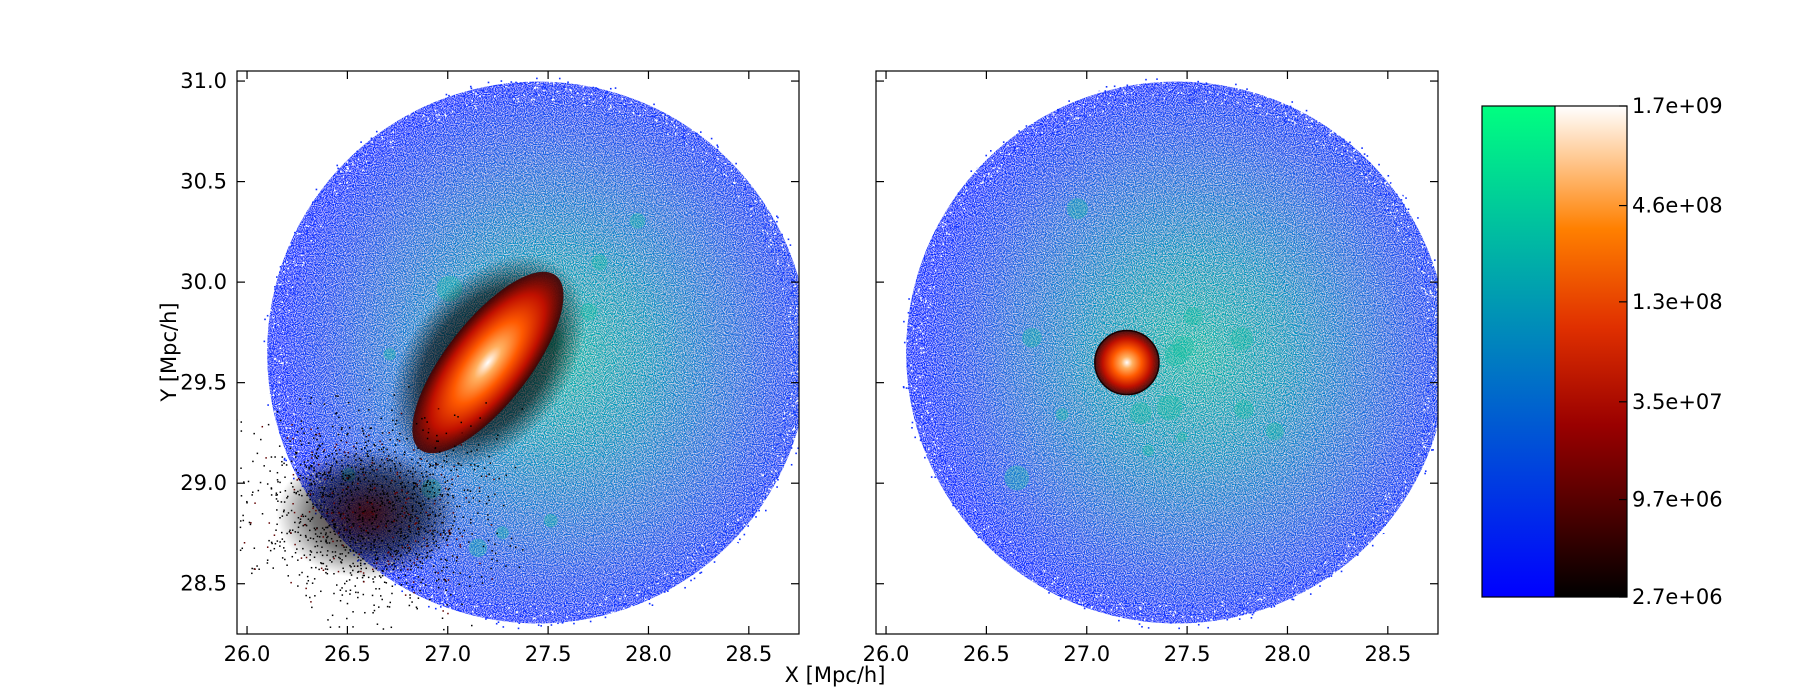 Image resolution: width=1800 pixels, height=700 pixels. What do you see at coordinates (1677, 106) in the screenshot?
I see `colorbar-tick-label-0: 1.7e+09` at bounding box center [1677, 106].